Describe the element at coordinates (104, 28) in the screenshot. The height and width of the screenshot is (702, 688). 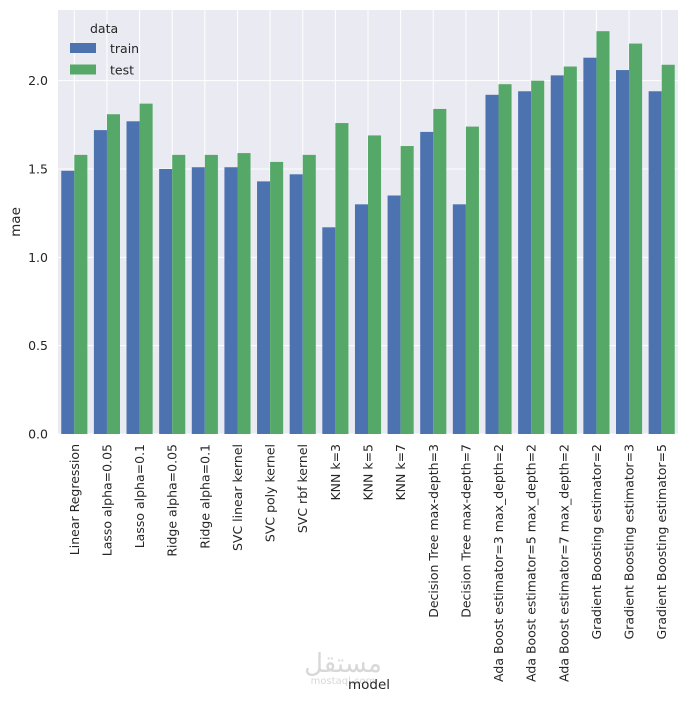
I see `legend-title: data` at that location.